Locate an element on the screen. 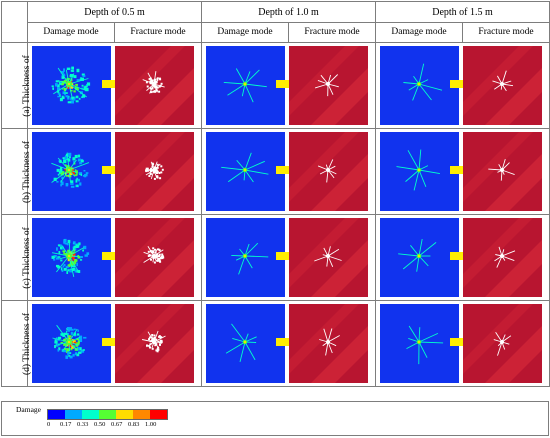 This screenshot has width=550, height=438. legend-tick-label: 0 is located at coordinates (49, 424).